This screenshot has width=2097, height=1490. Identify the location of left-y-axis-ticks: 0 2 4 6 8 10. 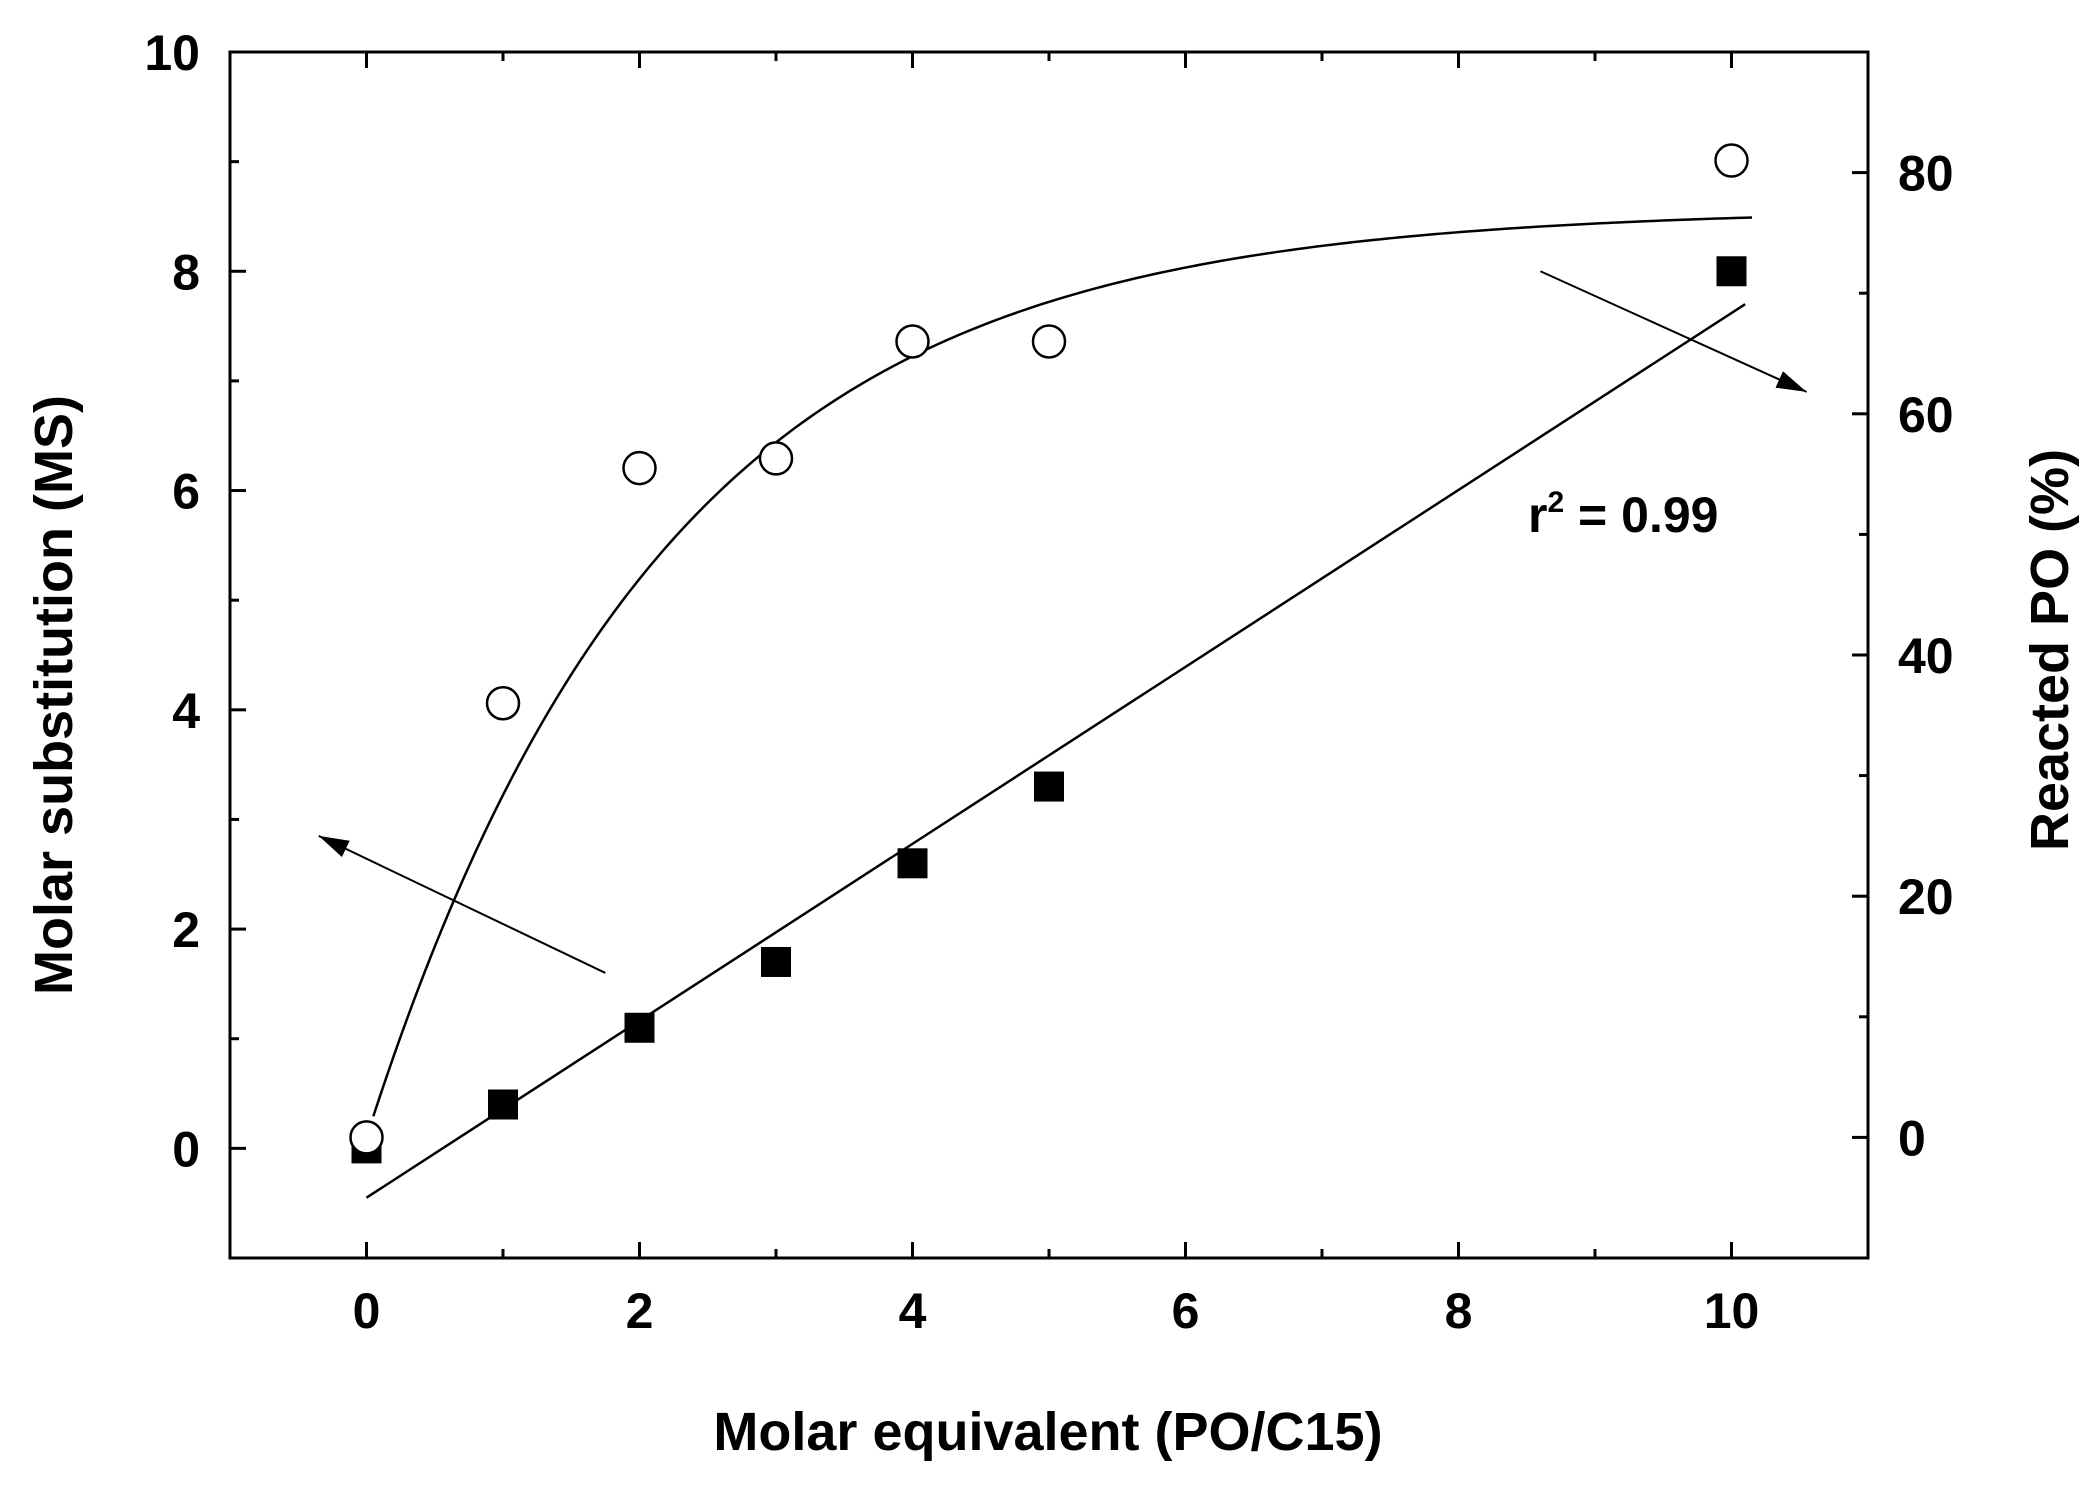
(195, 601).